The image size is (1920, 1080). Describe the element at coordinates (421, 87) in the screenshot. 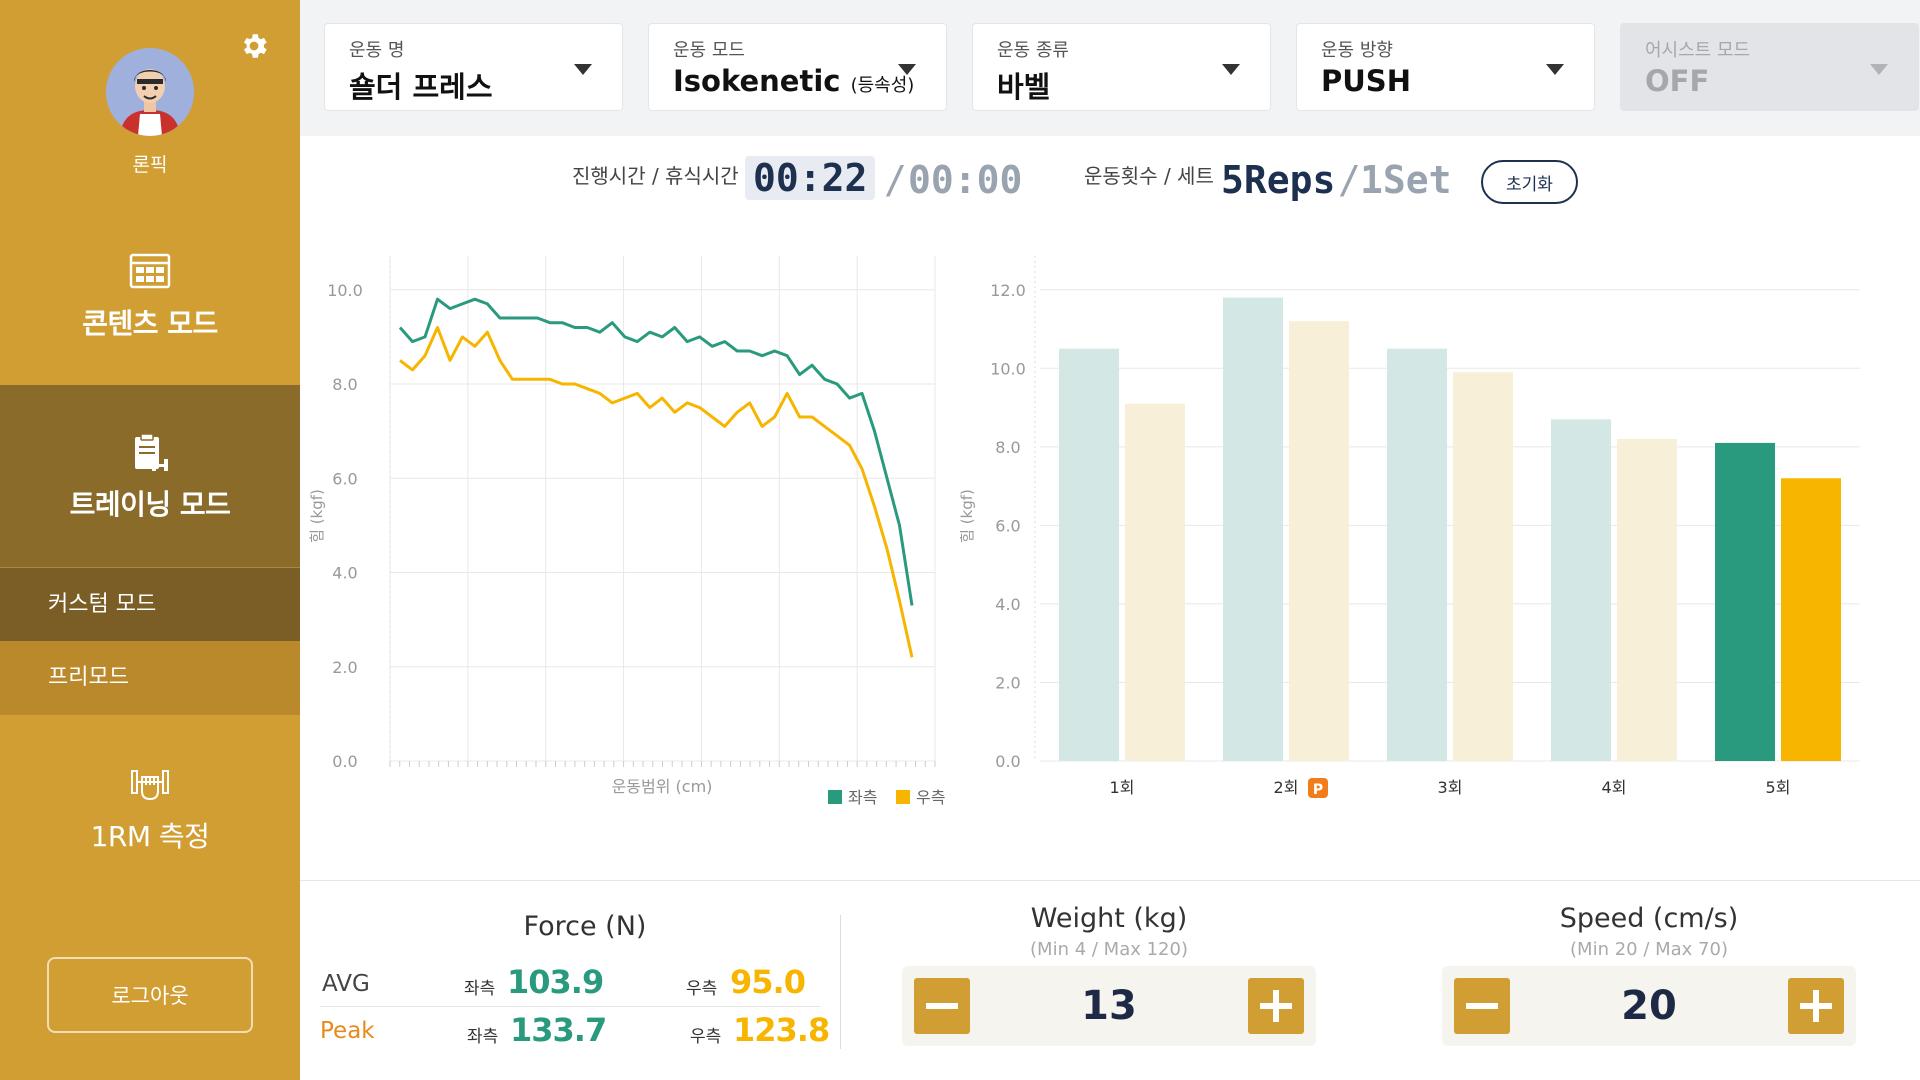

I see `dropdown-value: 숄더 프레스` at that location.